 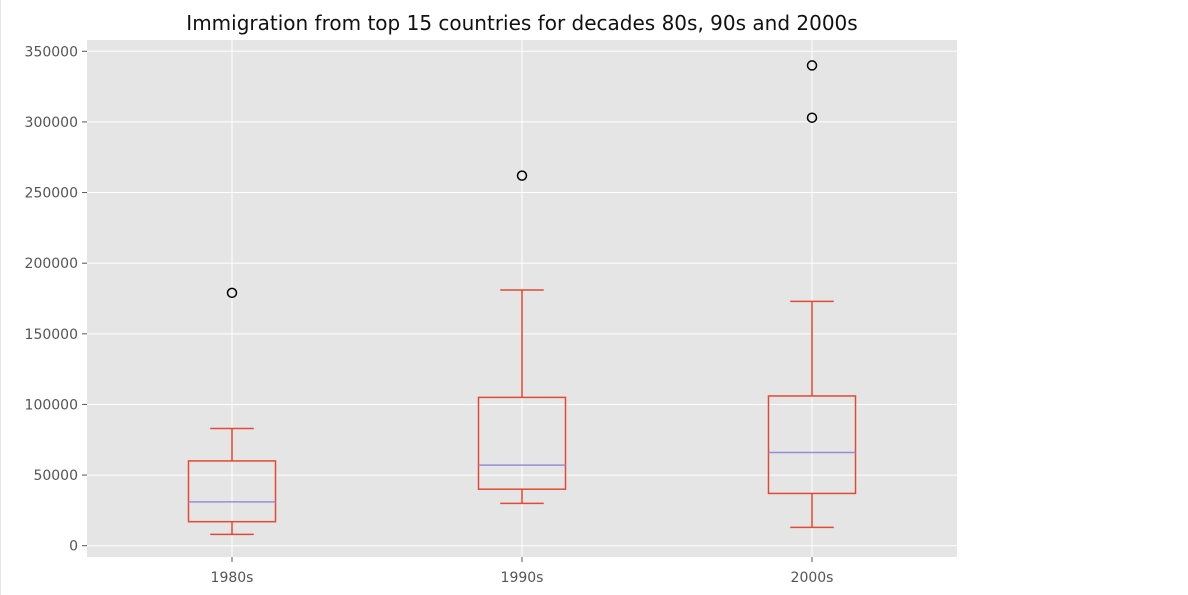 What do you see at coordinates (232, 578) in the screenshot?
I see `x-tick-label: 1980s` at bounding box center [232, 578].